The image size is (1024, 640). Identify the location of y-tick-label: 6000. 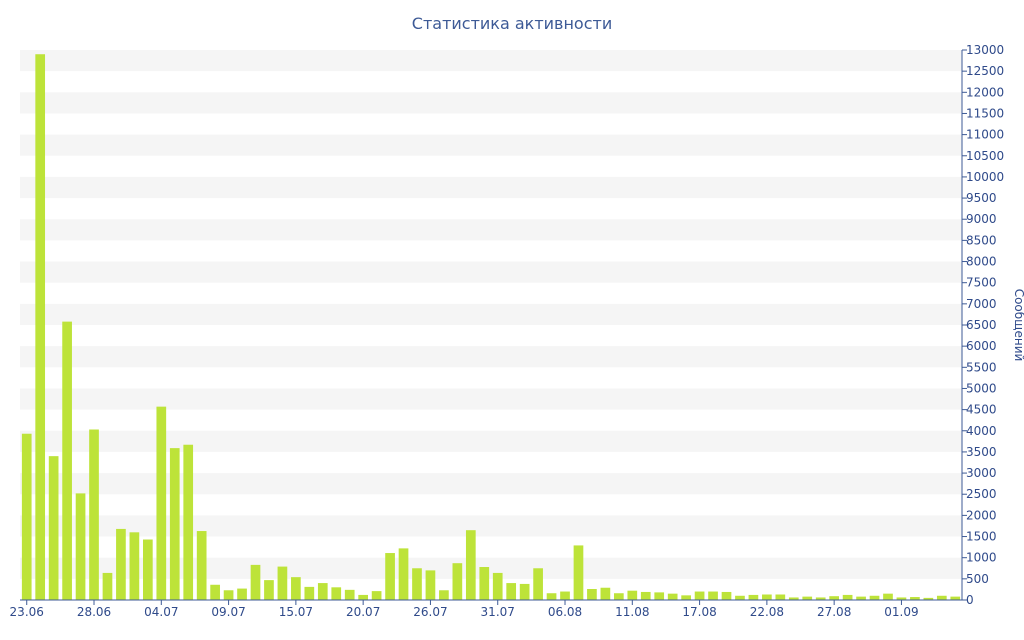
(981, 346).